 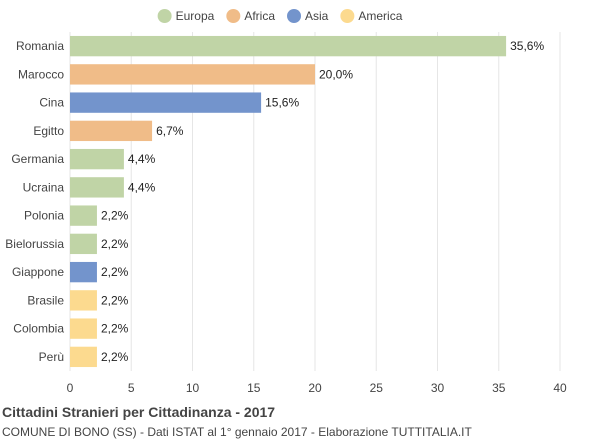 I want to click on x-tick-label: 10, so click(x=193, y=388).